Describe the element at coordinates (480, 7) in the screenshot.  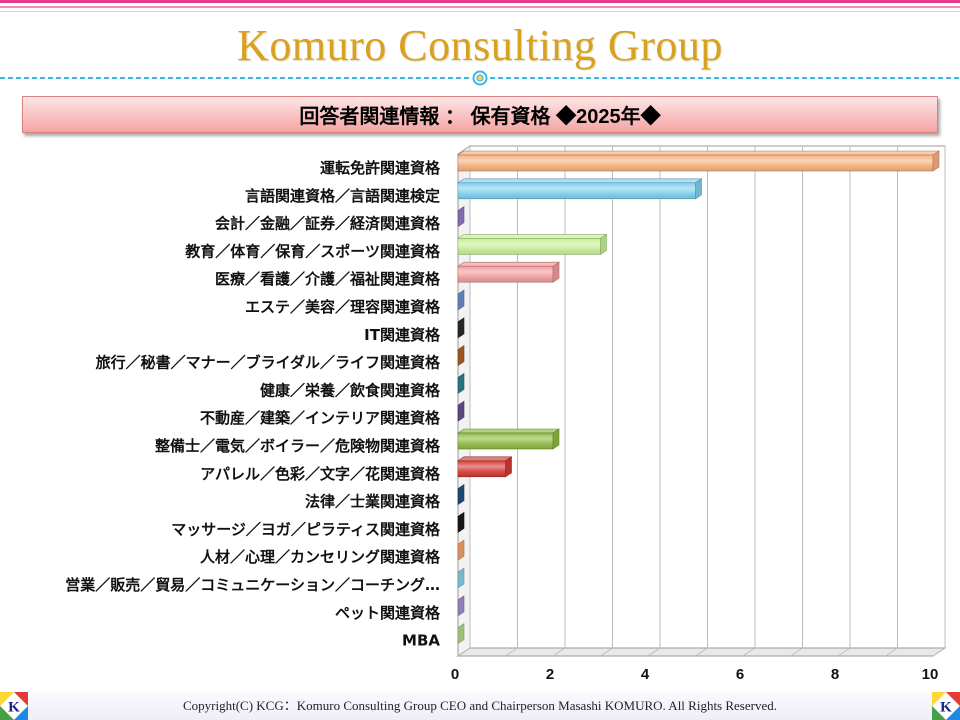
I see `top-stripe-thin` at that location.